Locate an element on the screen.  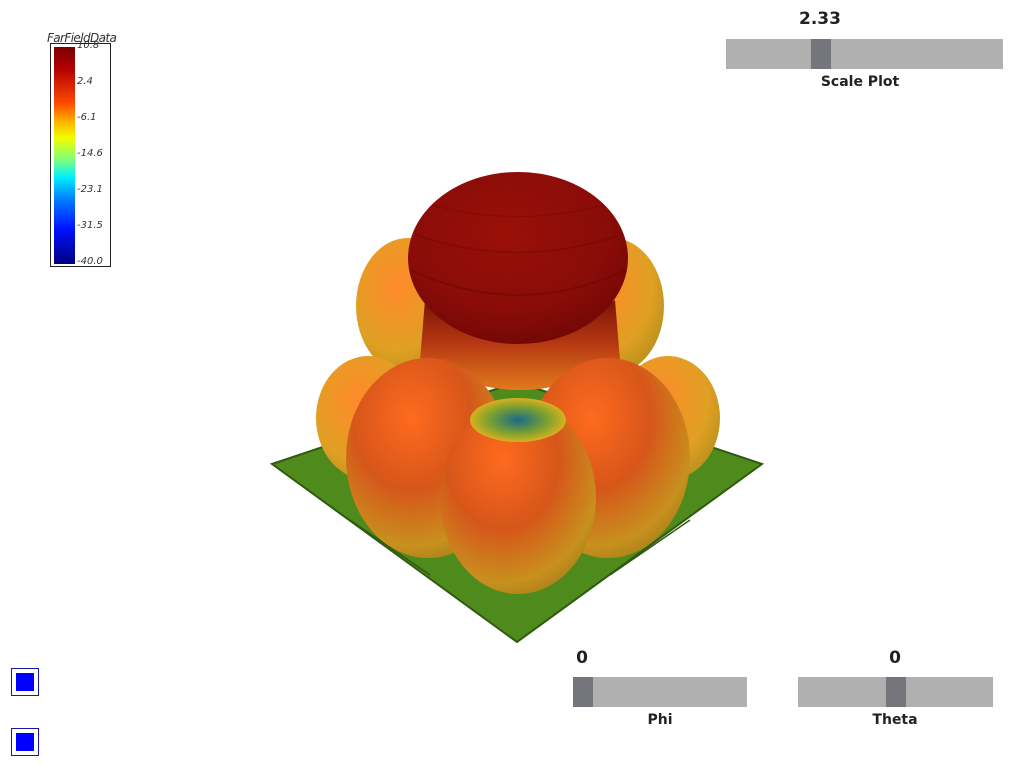
legend-tick: -14.6 is located at coordinates (90, 153).